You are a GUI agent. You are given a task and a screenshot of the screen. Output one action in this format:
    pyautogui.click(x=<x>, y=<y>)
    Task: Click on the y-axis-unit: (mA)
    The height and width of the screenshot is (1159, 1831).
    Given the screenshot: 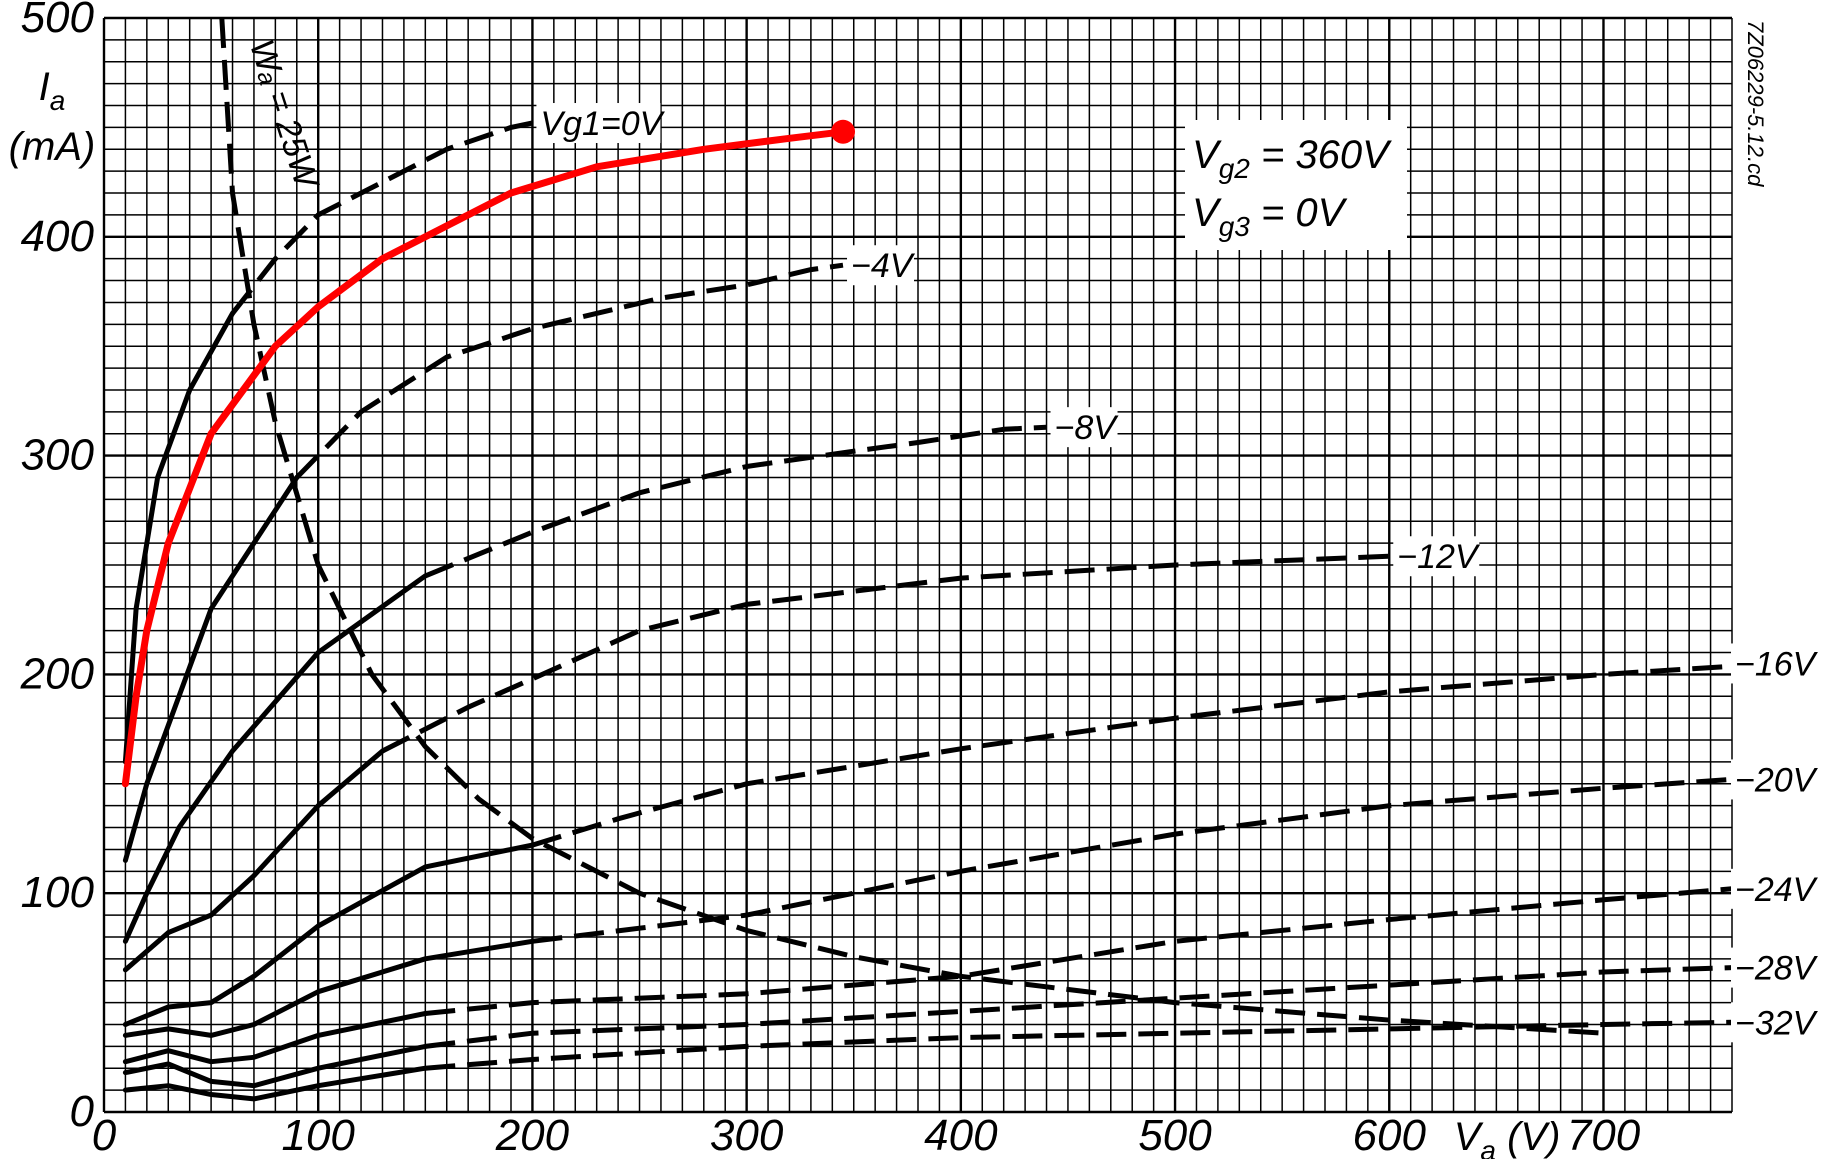 What is the action you would take?
    pyautogui.click(x=52, y=147)
    